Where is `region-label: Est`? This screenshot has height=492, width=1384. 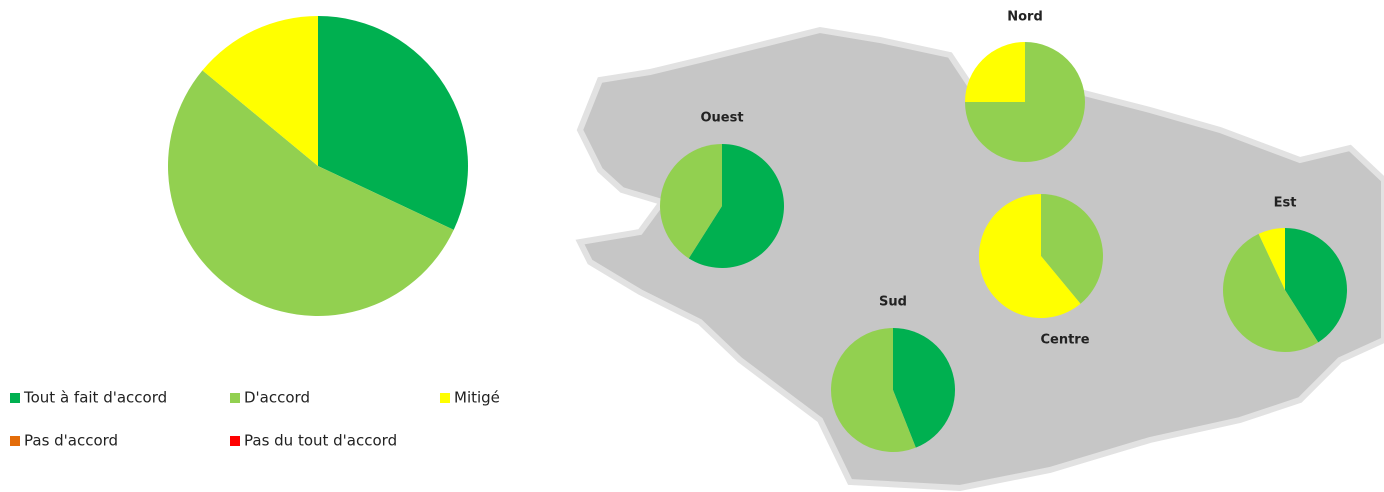 region-label: Est is located at coordinates (1285, 203).